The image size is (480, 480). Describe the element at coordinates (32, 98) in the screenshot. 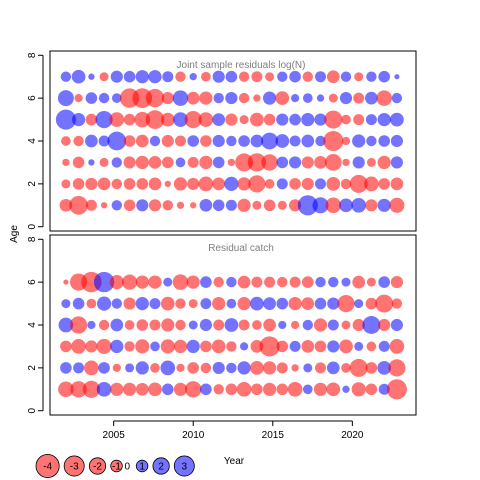

I see `y-tick-label: 6` at that location.